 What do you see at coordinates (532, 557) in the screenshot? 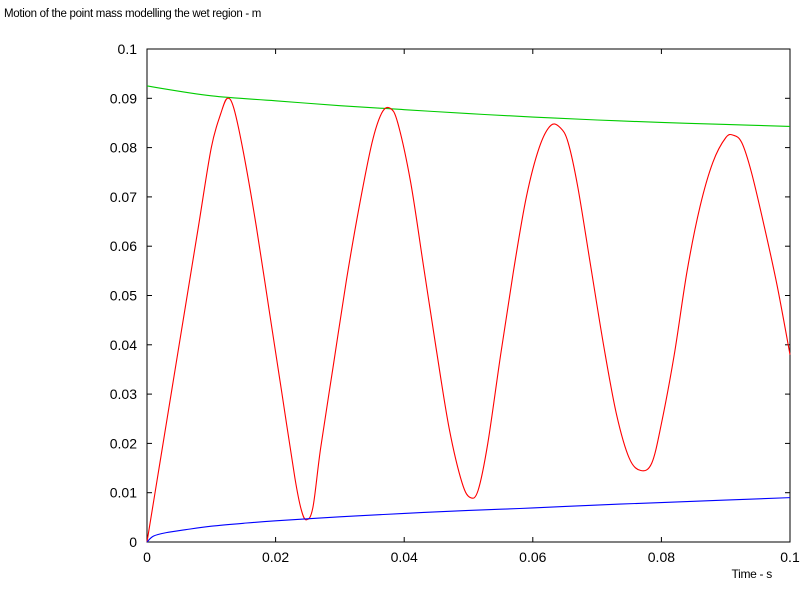
I see `x-tick-label: 0.06` at bounding box center [532, 557].